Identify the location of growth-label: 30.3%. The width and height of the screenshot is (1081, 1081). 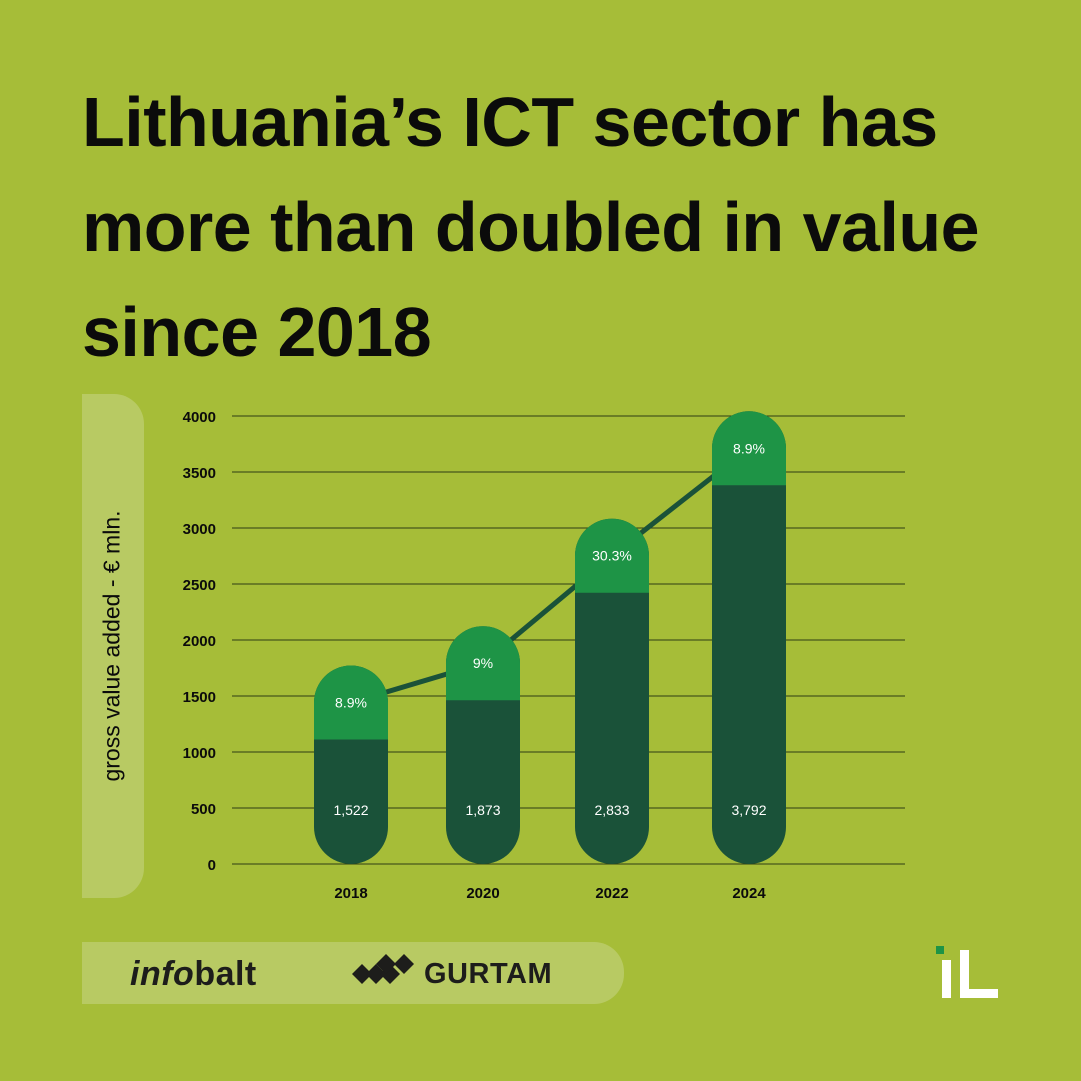
(612, 556).